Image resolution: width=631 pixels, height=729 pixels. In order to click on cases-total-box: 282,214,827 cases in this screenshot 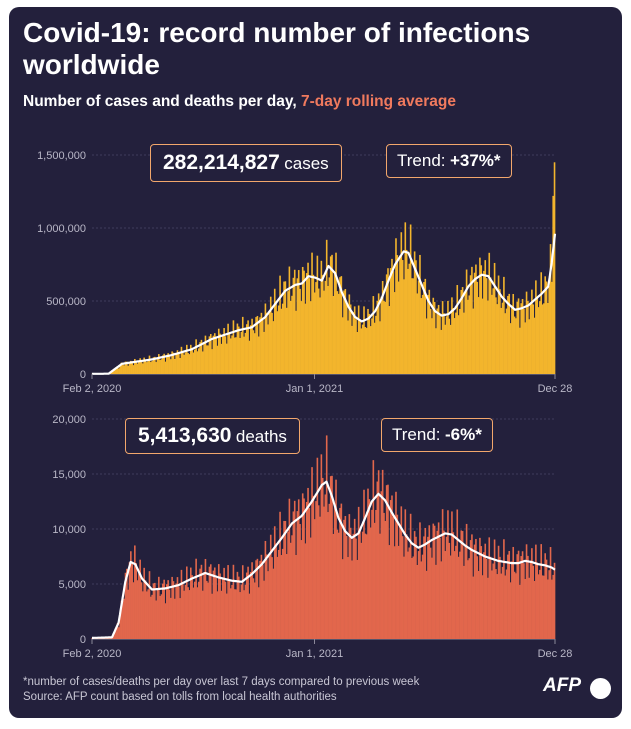, I will do `click(246, 163)`.